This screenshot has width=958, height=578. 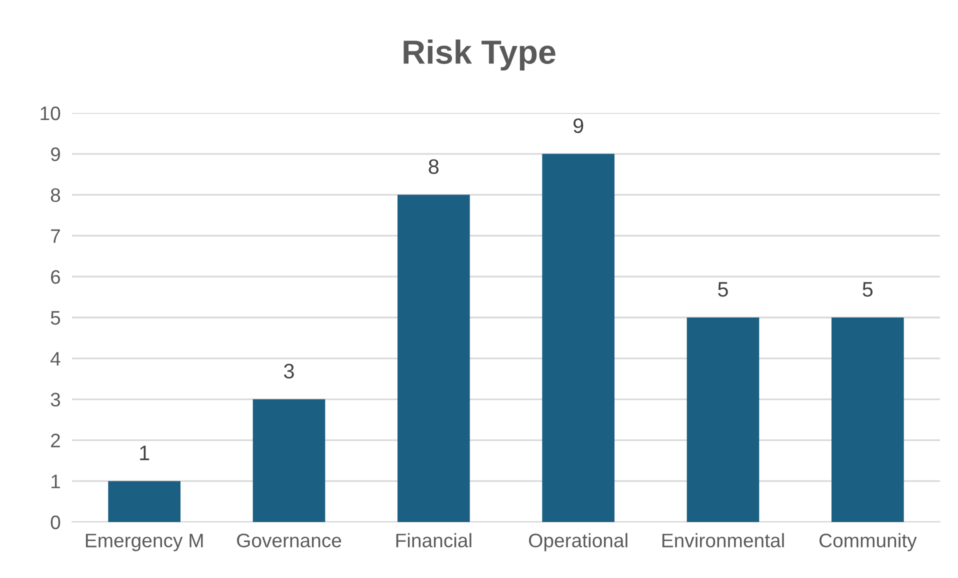 I want to click on y-tick-label: 7, so click(x=55, y=236).